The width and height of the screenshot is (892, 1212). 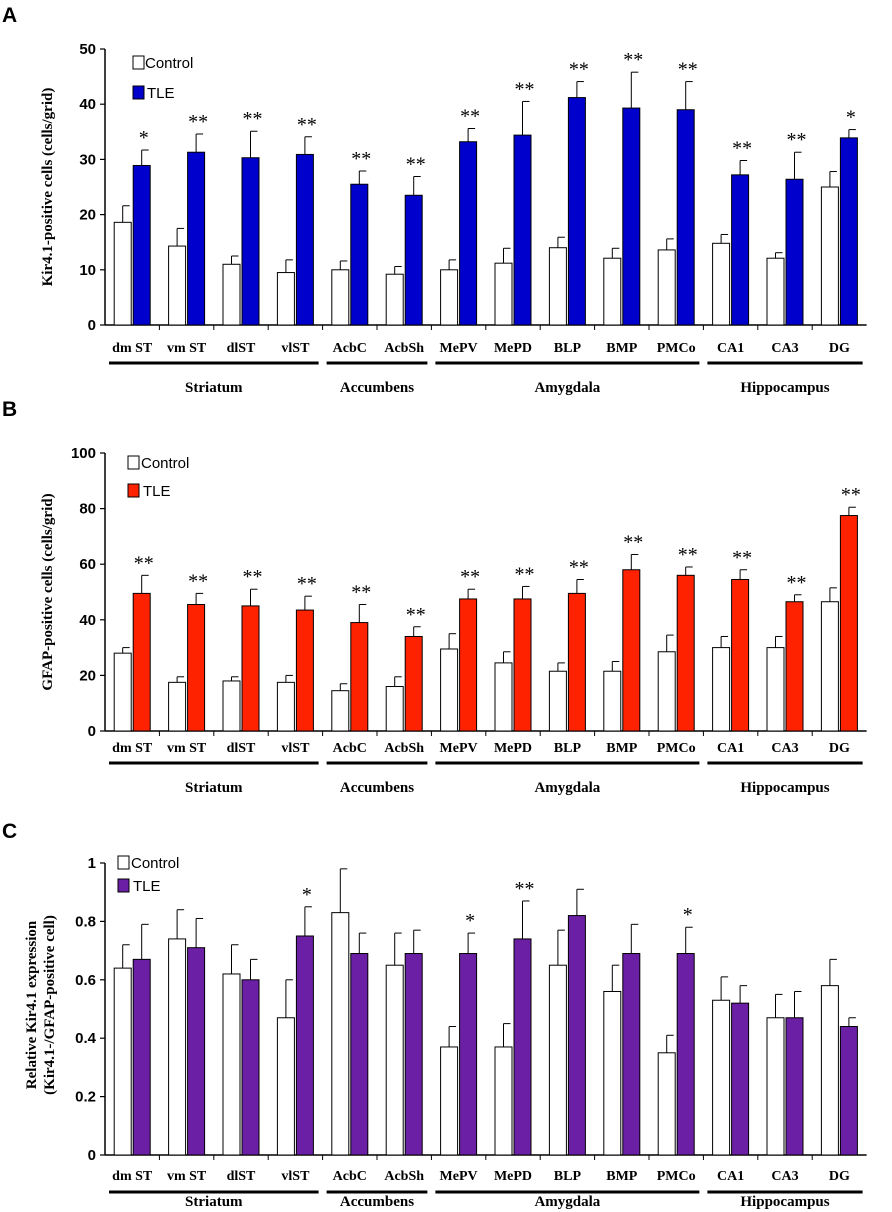 What do you see at coordinates (86, 1038) in the screenshot?
I see `y-tick-label: 0.4` at bounding box center [86, 1038].